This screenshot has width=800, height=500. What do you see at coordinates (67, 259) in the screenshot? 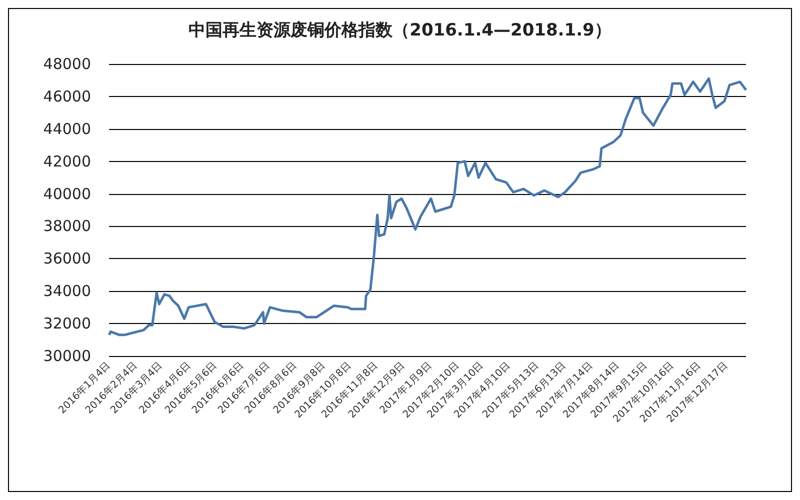
I see `y-tick-label: 36000` at bounding box center [67, 259].